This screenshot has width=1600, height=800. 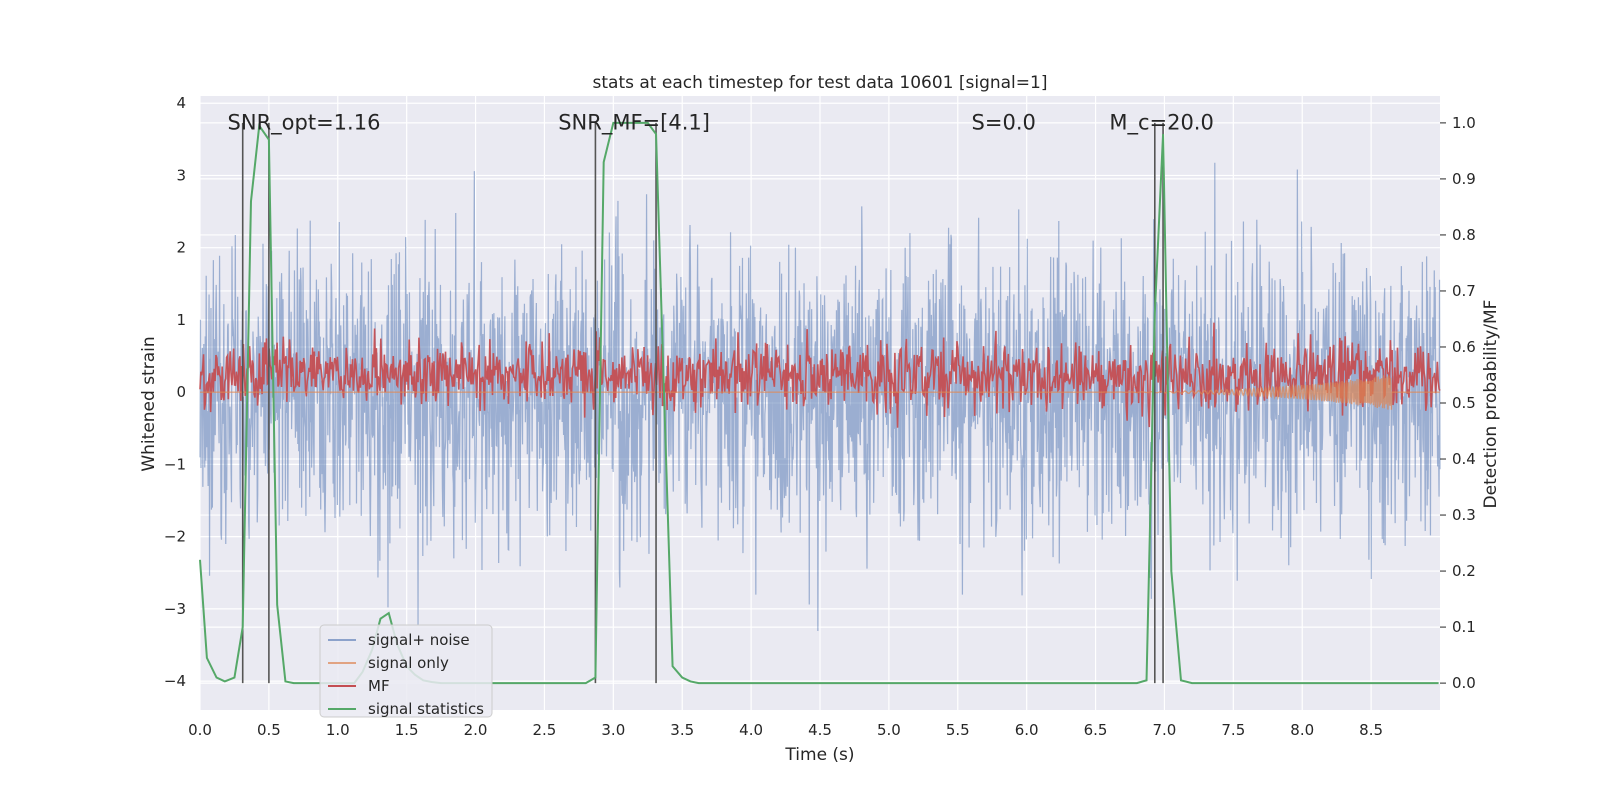 I want to click on y-right-tick-label: 0.0, so click(x=1464, y=683).